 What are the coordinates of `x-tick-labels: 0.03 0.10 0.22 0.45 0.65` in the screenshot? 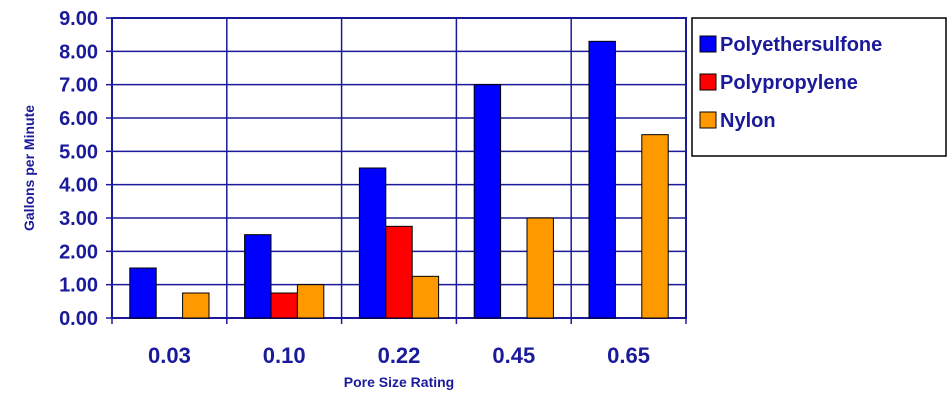 It's located at (399, 355).